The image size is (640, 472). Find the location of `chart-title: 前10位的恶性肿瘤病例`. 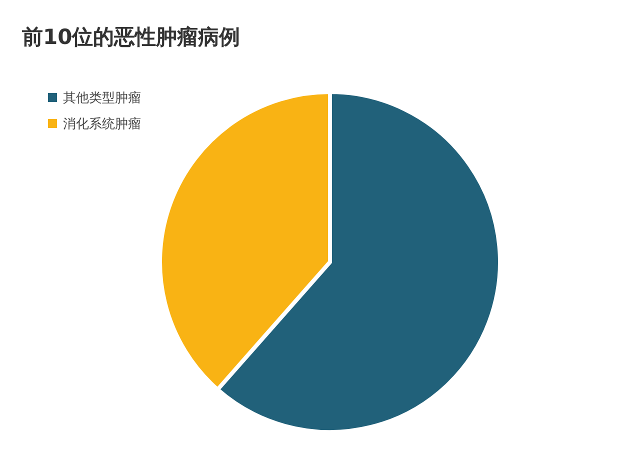

chart-title: 前10位的恶性肿瘤病例 is located at coordinates (130, 37).